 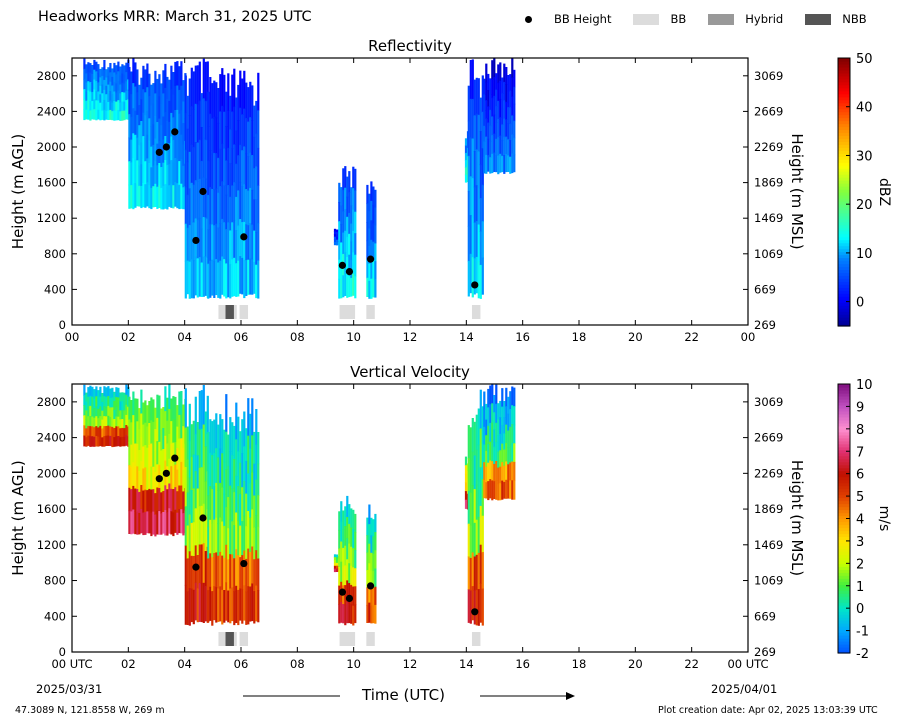 I want to click on start-date-label: 2025/03/31, so click(x=69, y=689).